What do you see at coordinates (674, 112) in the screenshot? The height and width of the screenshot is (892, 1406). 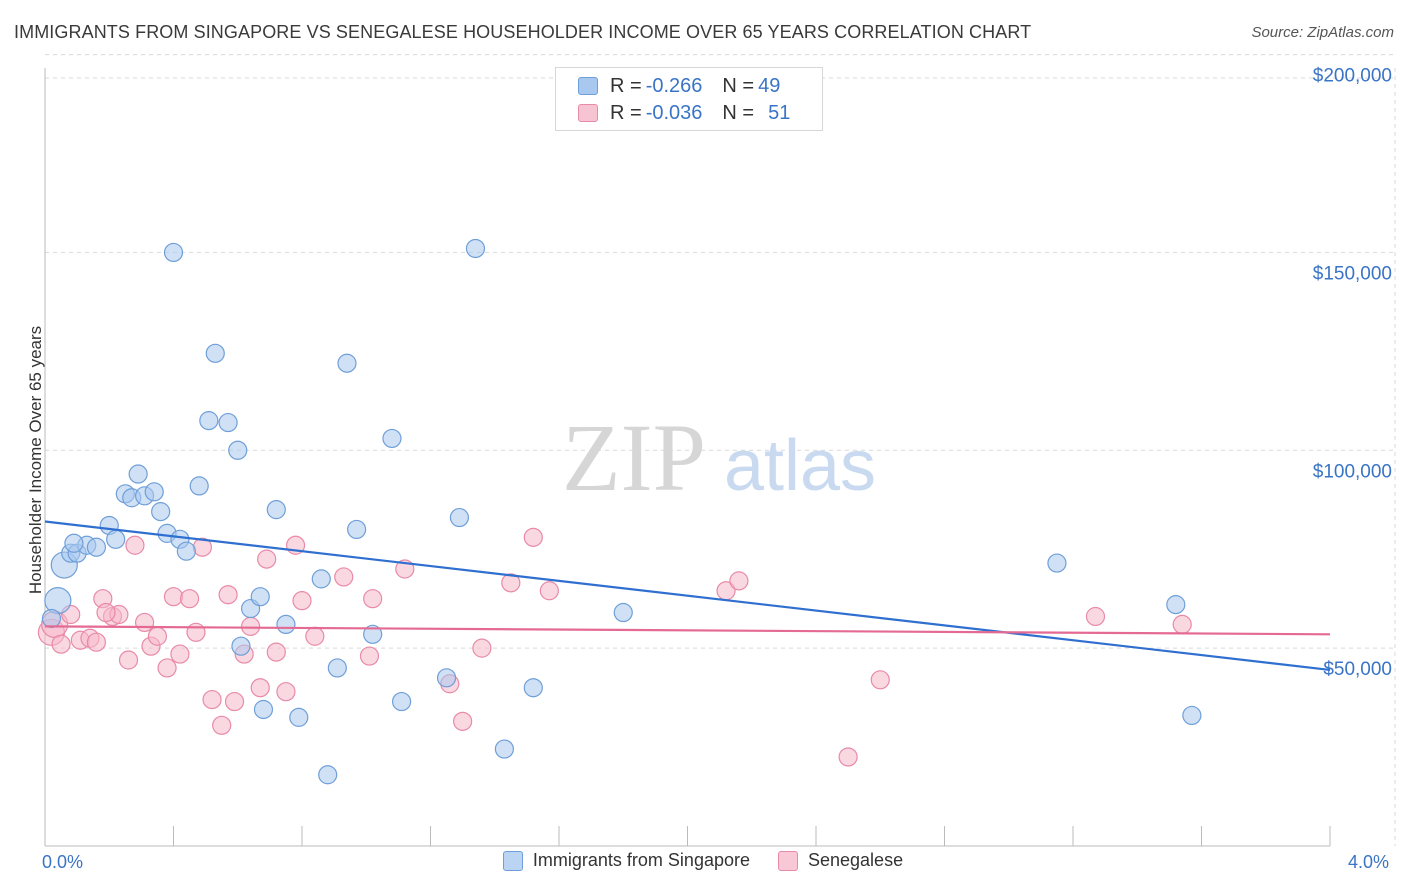 I see `r-value: -0.036` at bounding box center [674, 112].